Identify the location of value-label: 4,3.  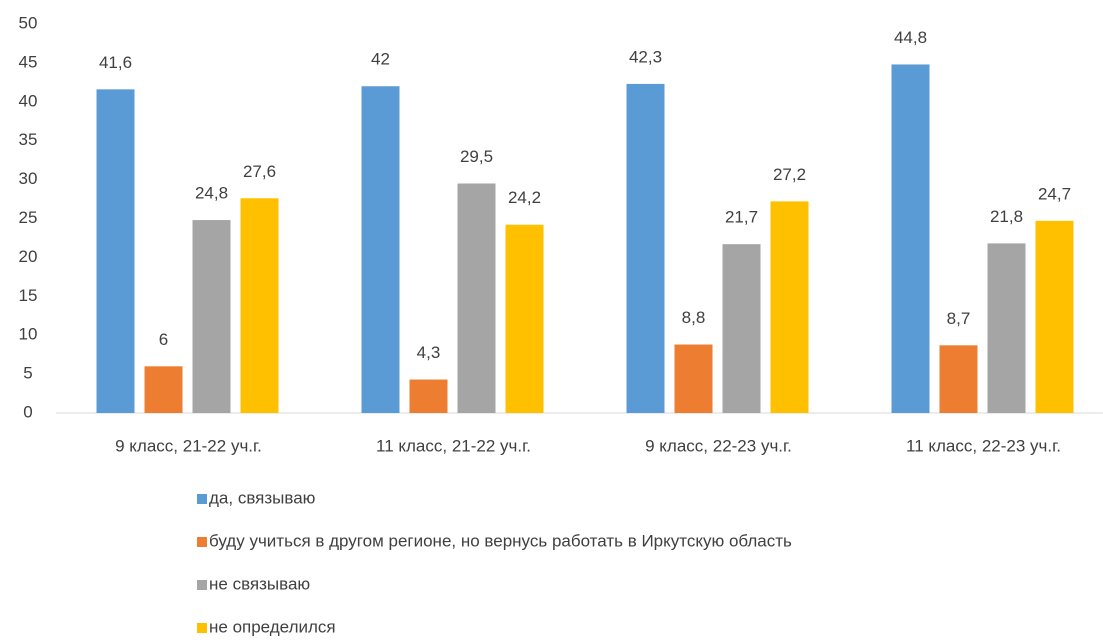
(429, 352).